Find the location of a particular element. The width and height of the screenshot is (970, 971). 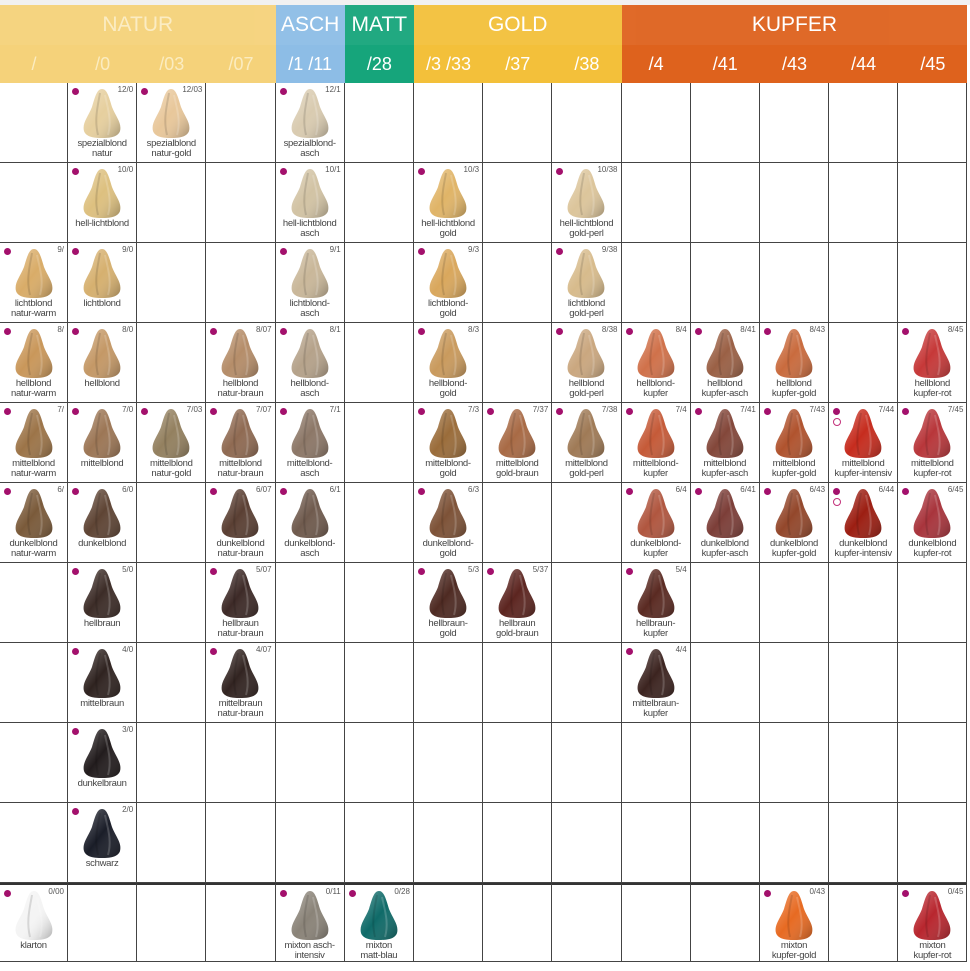

color-swatch-cell: 10/38 hell-lichtblond gold-perl is located at coordinates (587, 203).